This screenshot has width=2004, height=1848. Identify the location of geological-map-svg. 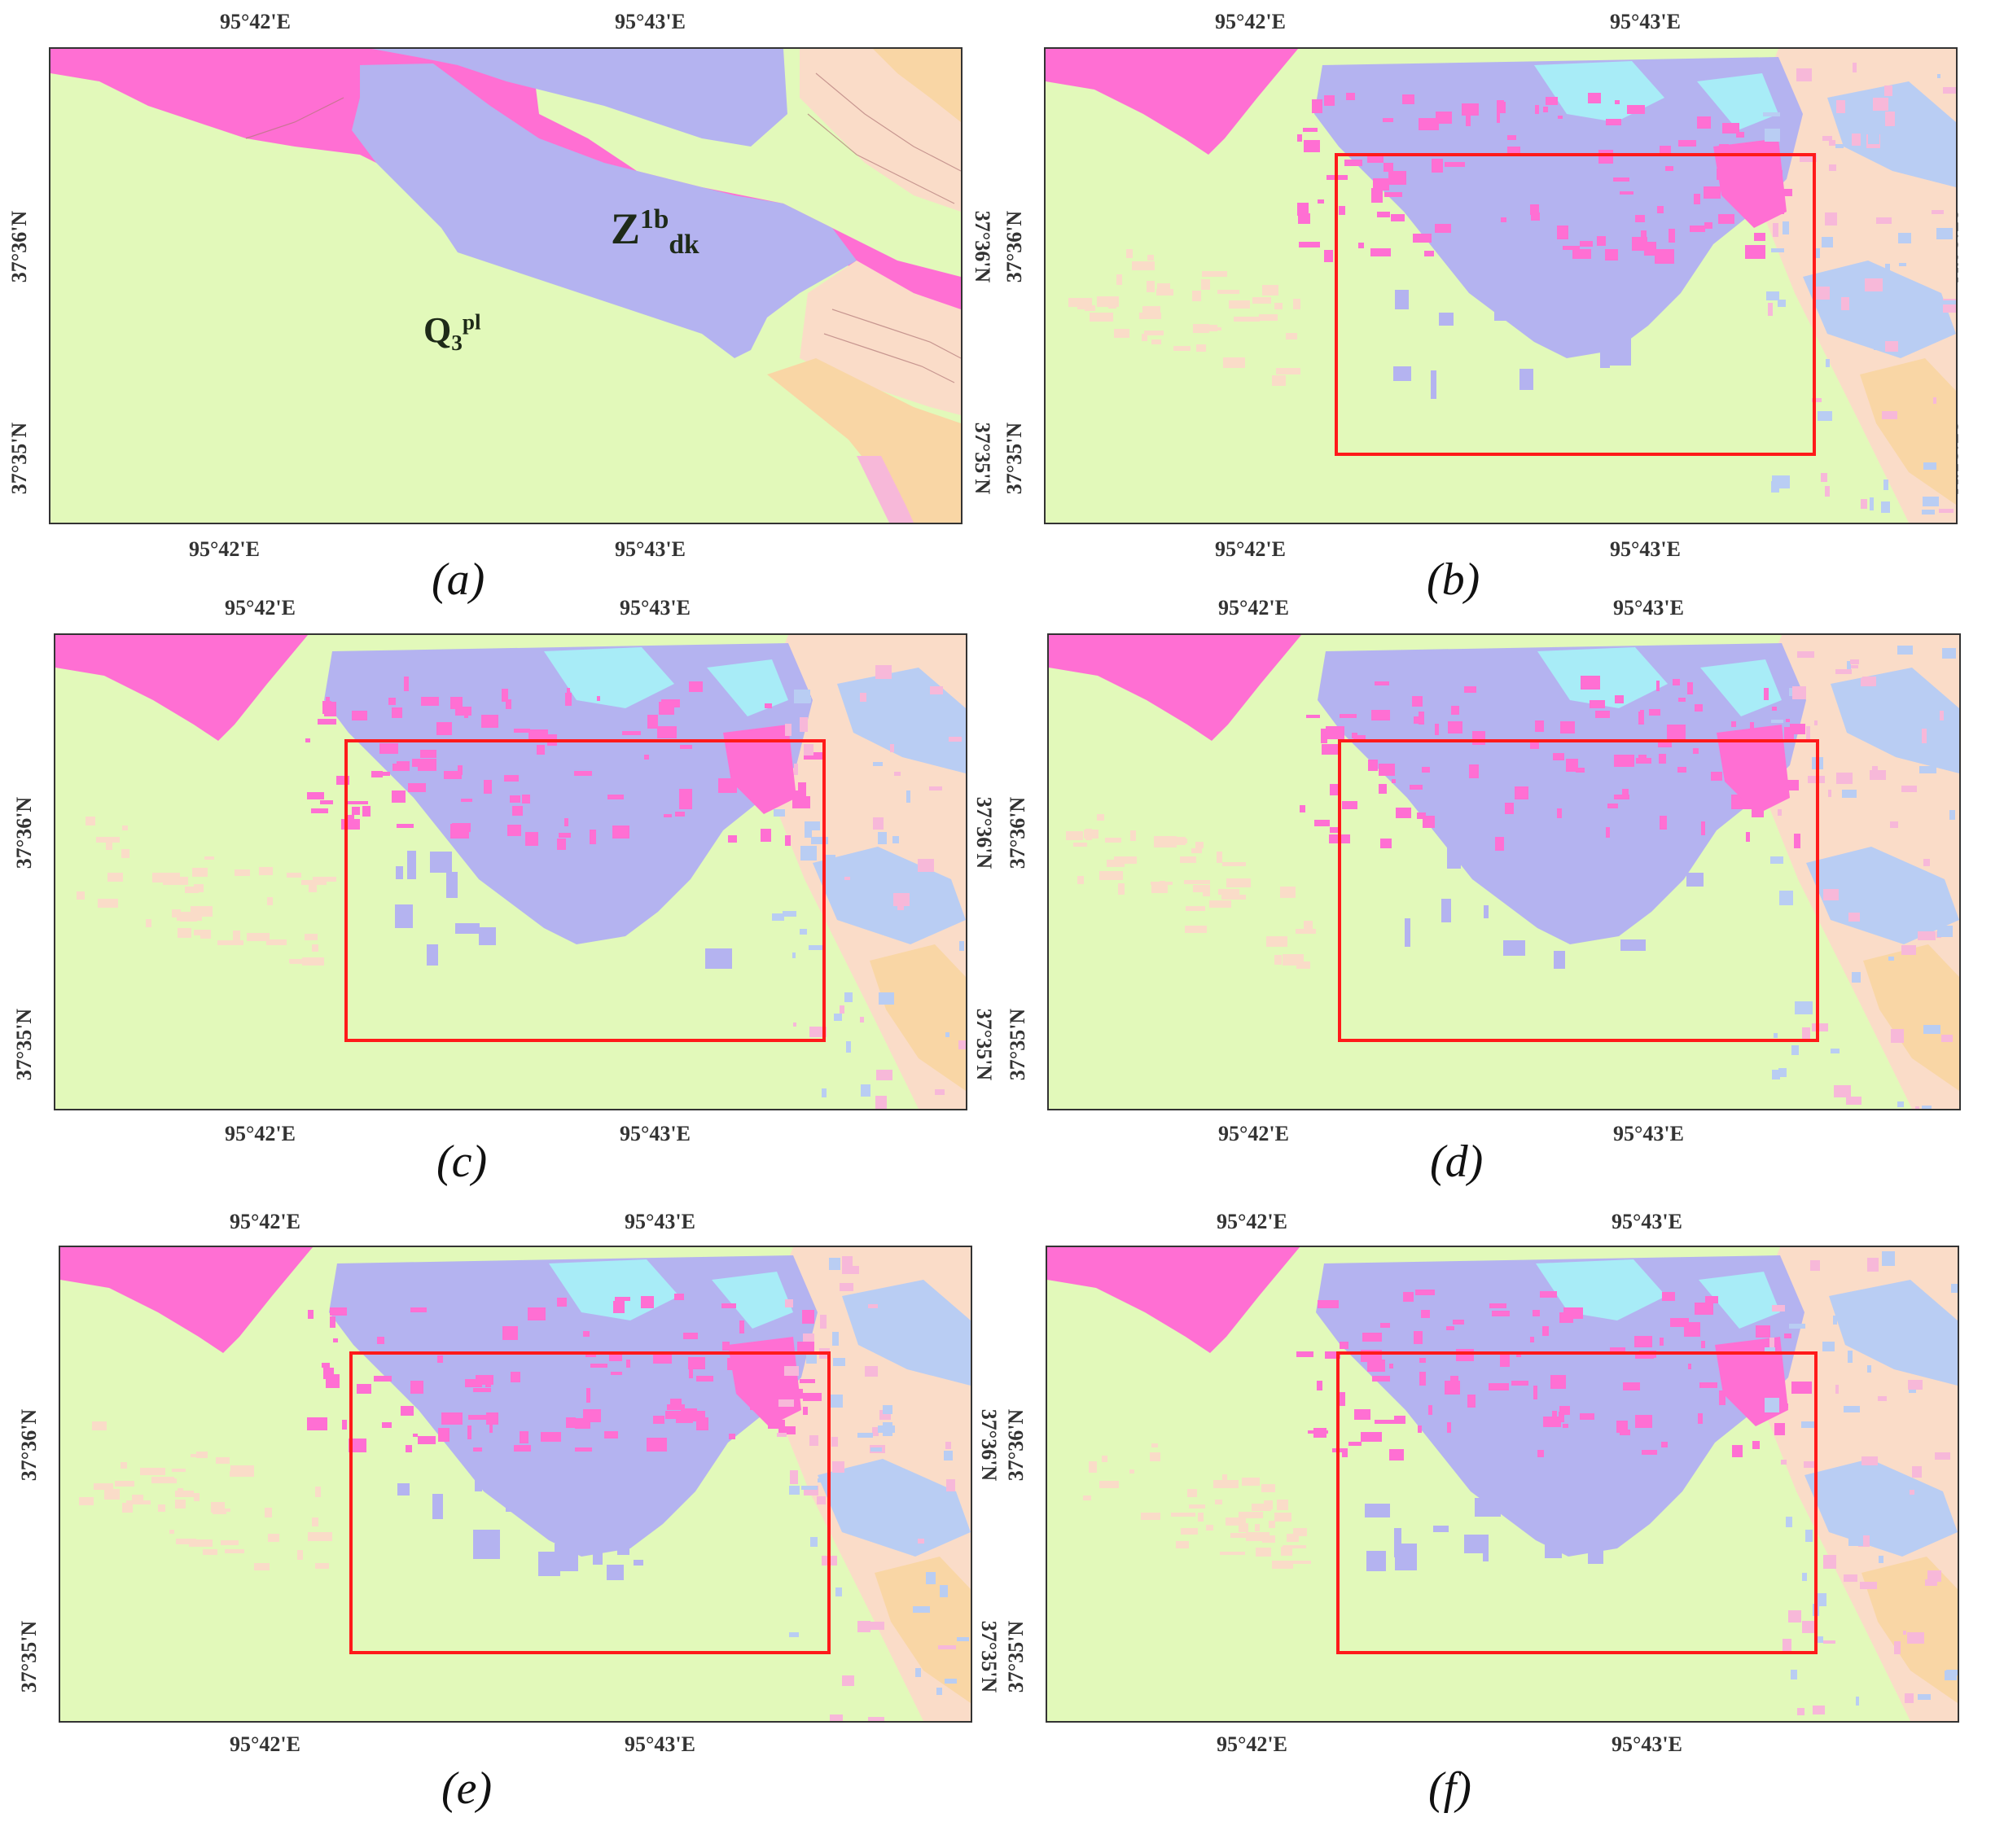
(505, 286).